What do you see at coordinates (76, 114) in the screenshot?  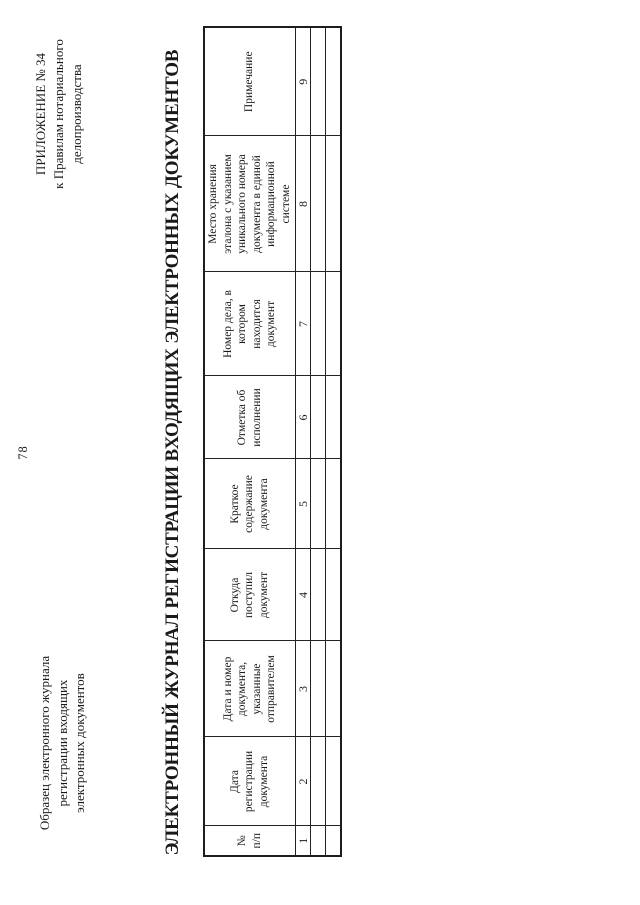 I see `appendix-rules-line2: делопроизводства` at bounding box center [76, 114].